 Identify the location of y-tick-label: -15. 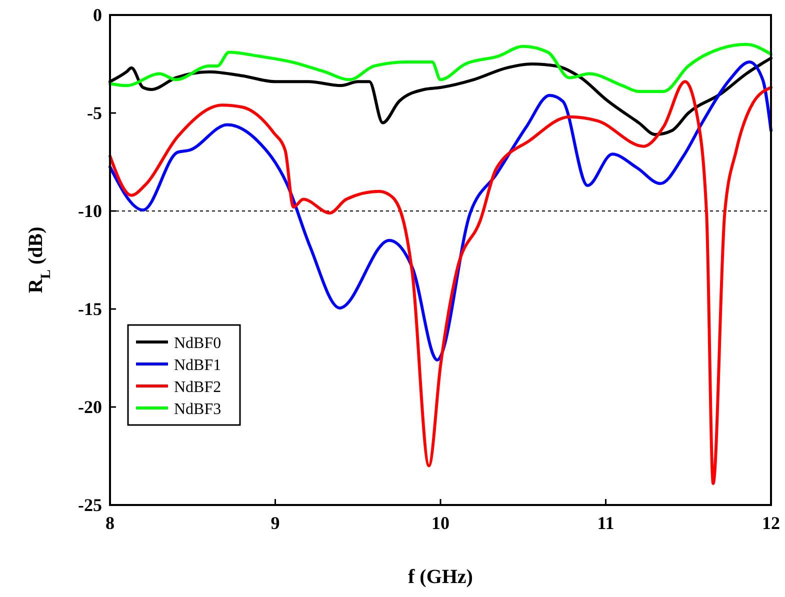
(90, 309).